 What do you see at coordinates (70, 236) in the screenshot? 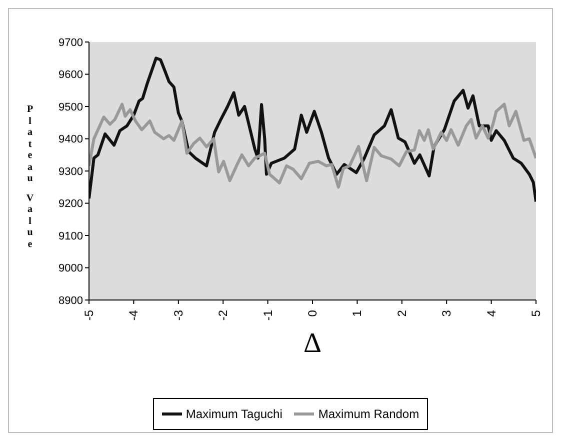
I see `y-tick-label: 9100` at bounding box center [70, 236].